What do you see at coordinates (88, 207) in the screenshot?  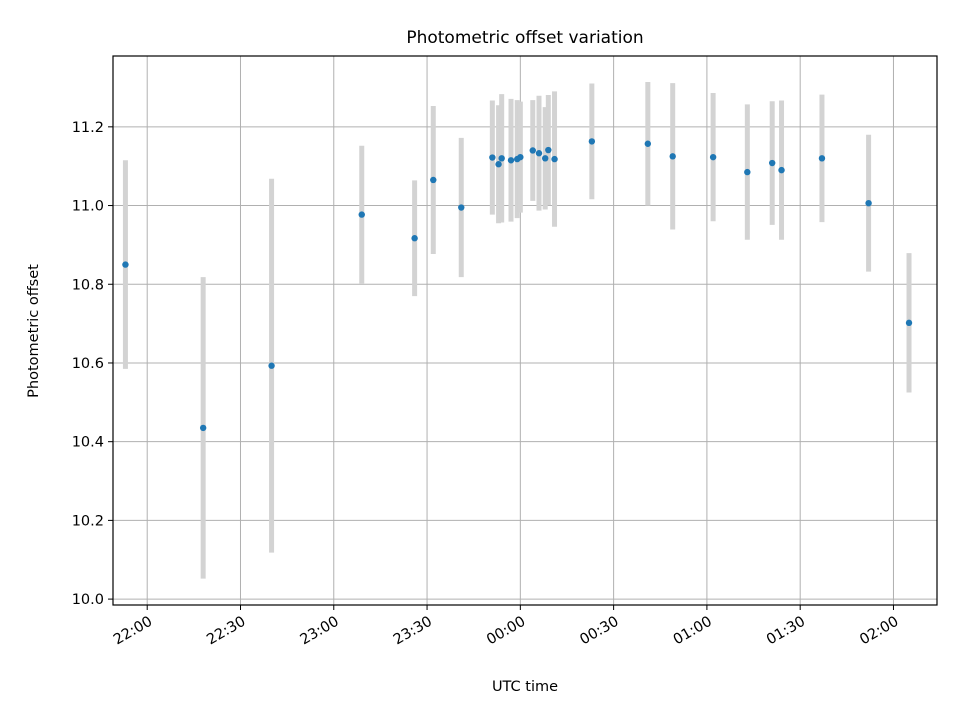 I see `y-tick-label: 11.0` at bounding box center [88, 207].